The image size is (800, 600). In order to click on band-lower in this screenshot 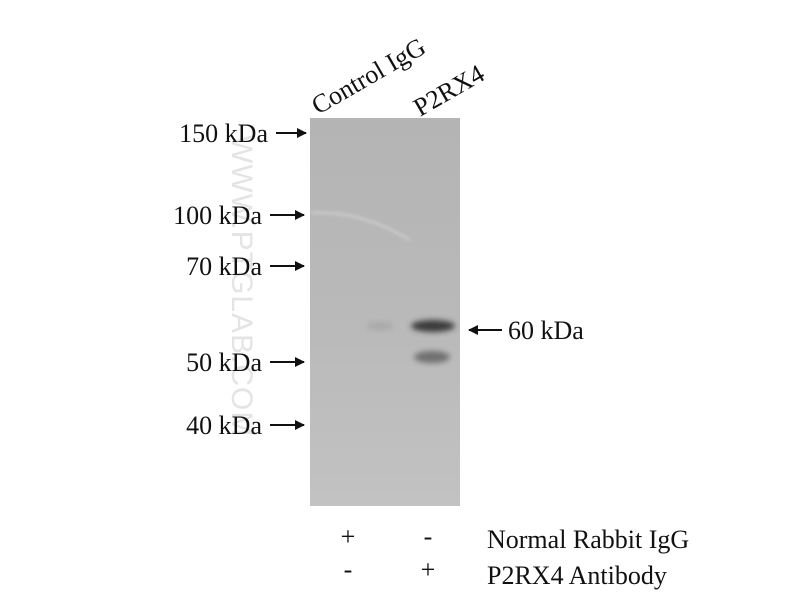, I will do `click(432, 357)`.